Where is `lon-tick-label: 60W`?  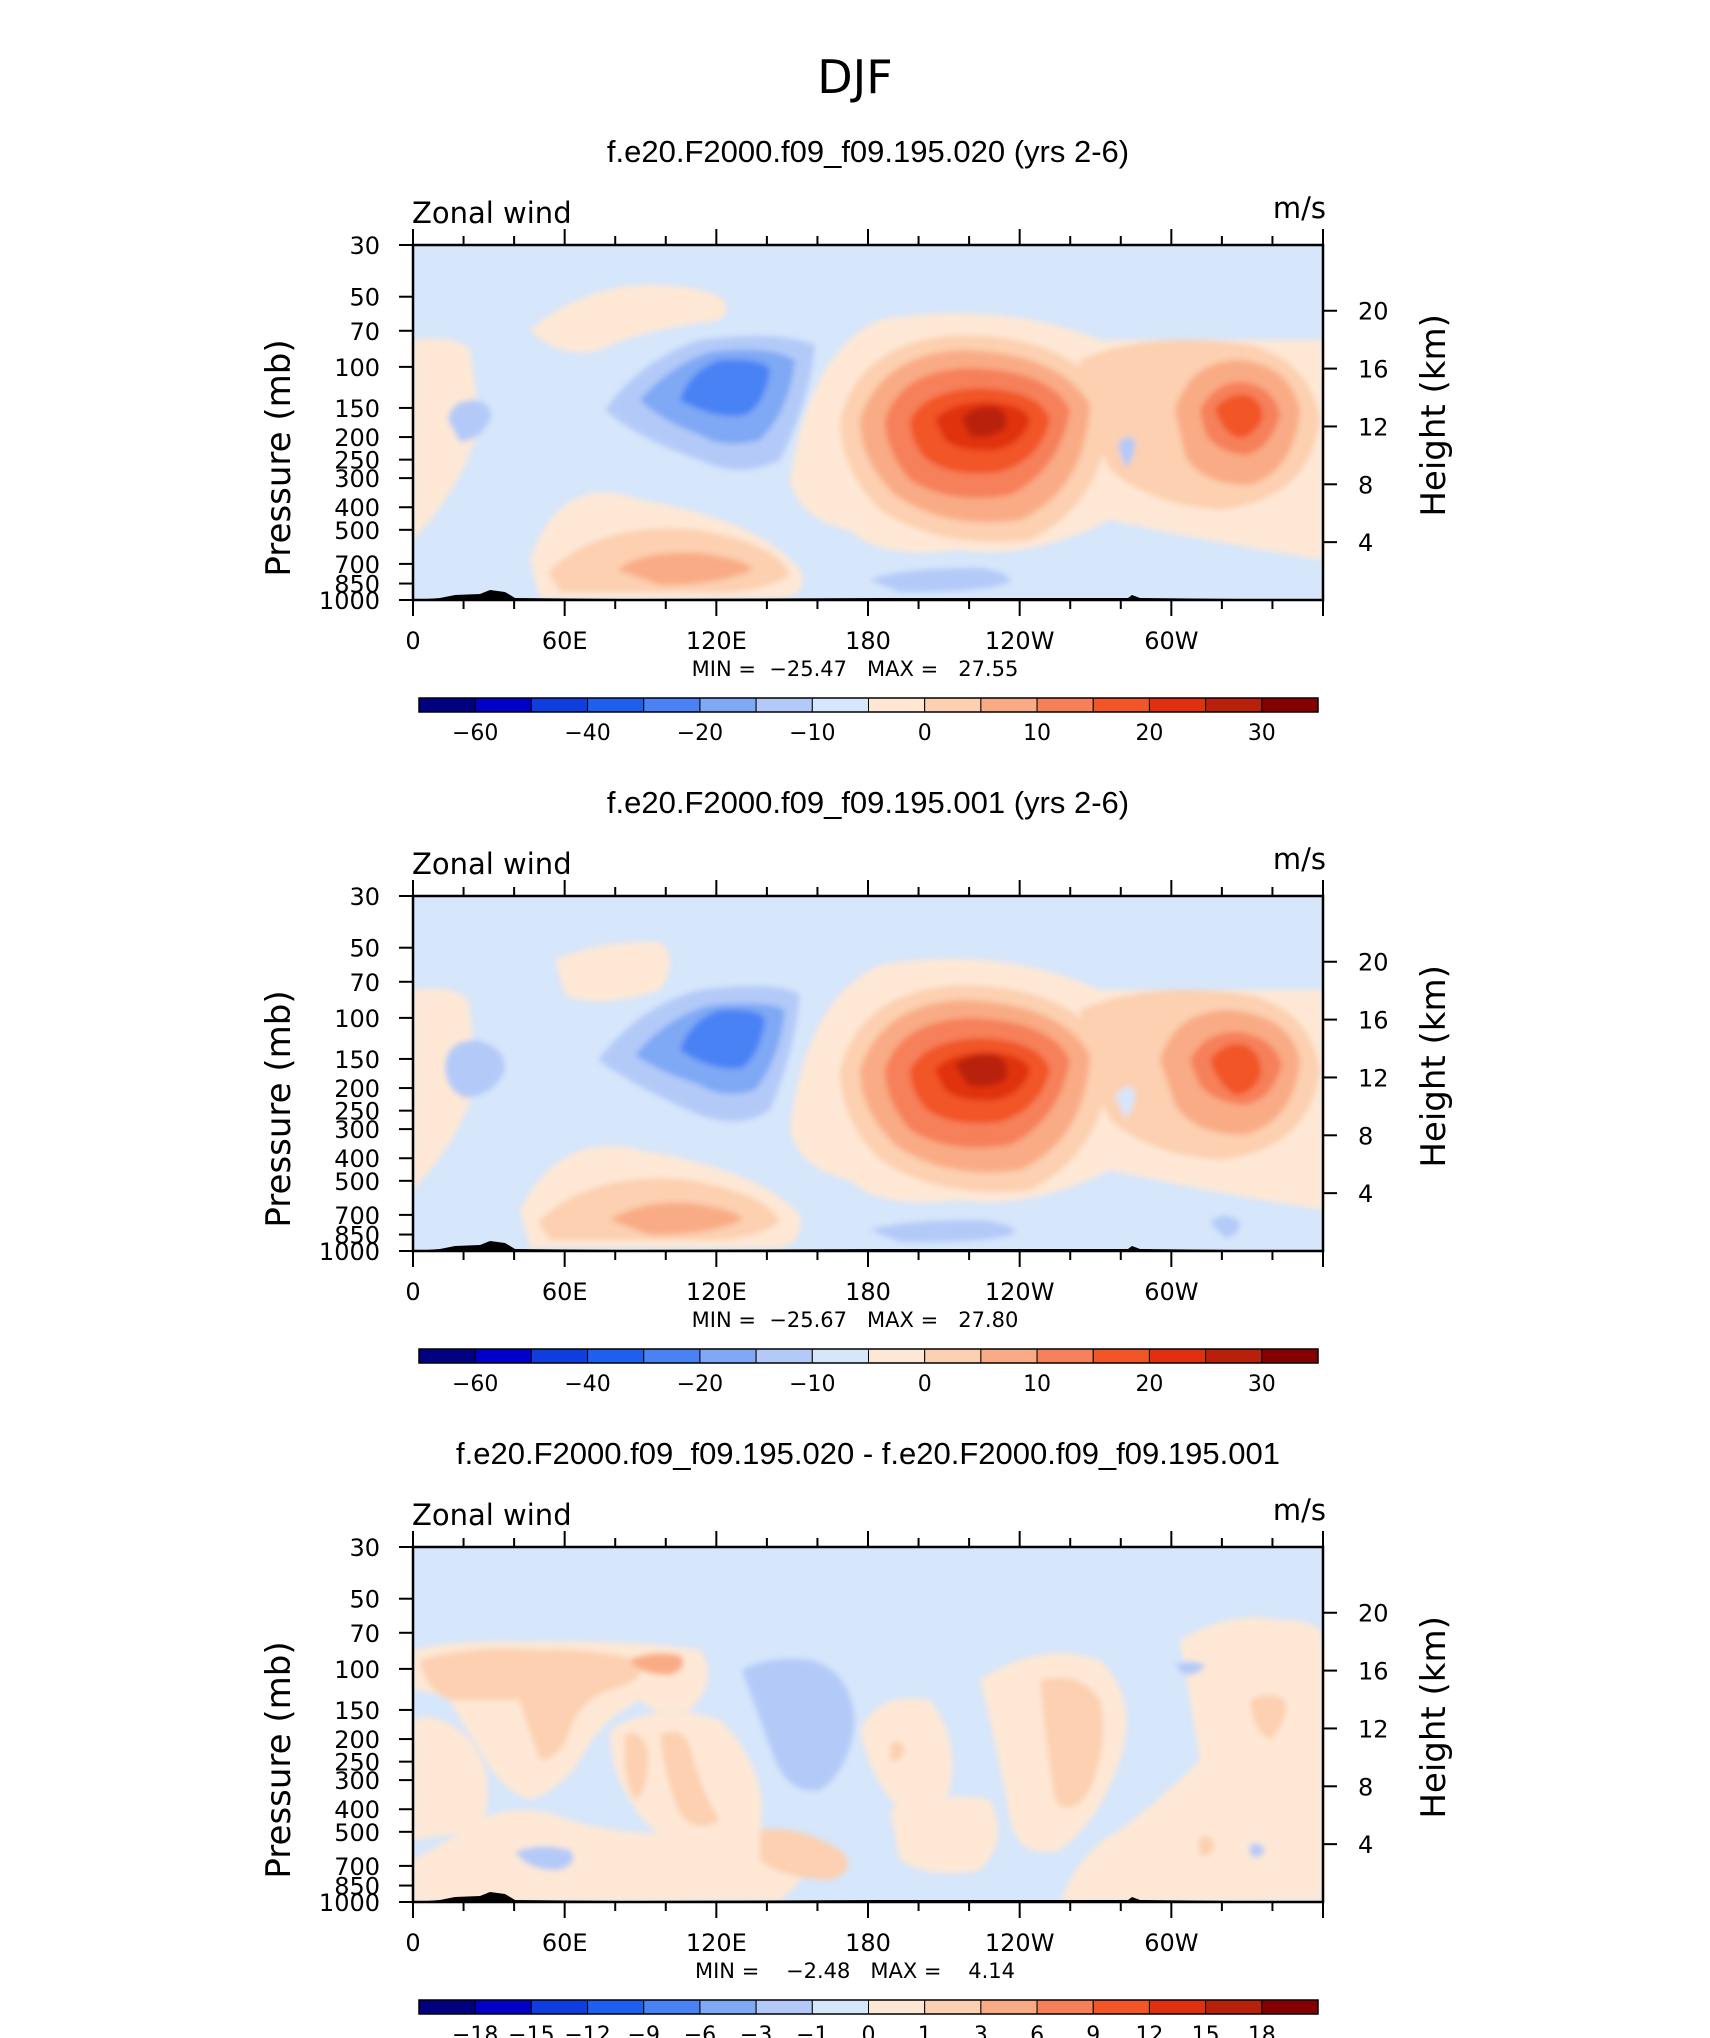 lon-tick-label: 60W is located at coordinates (1171, 1943).